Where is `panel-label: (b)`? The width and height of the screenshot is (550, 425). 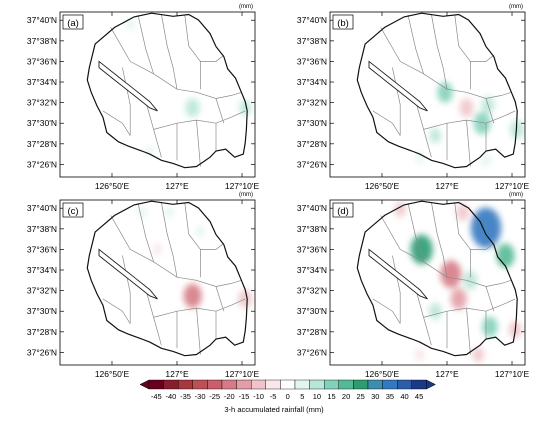 panel-label: (b) is located at coordinates (343, 23).